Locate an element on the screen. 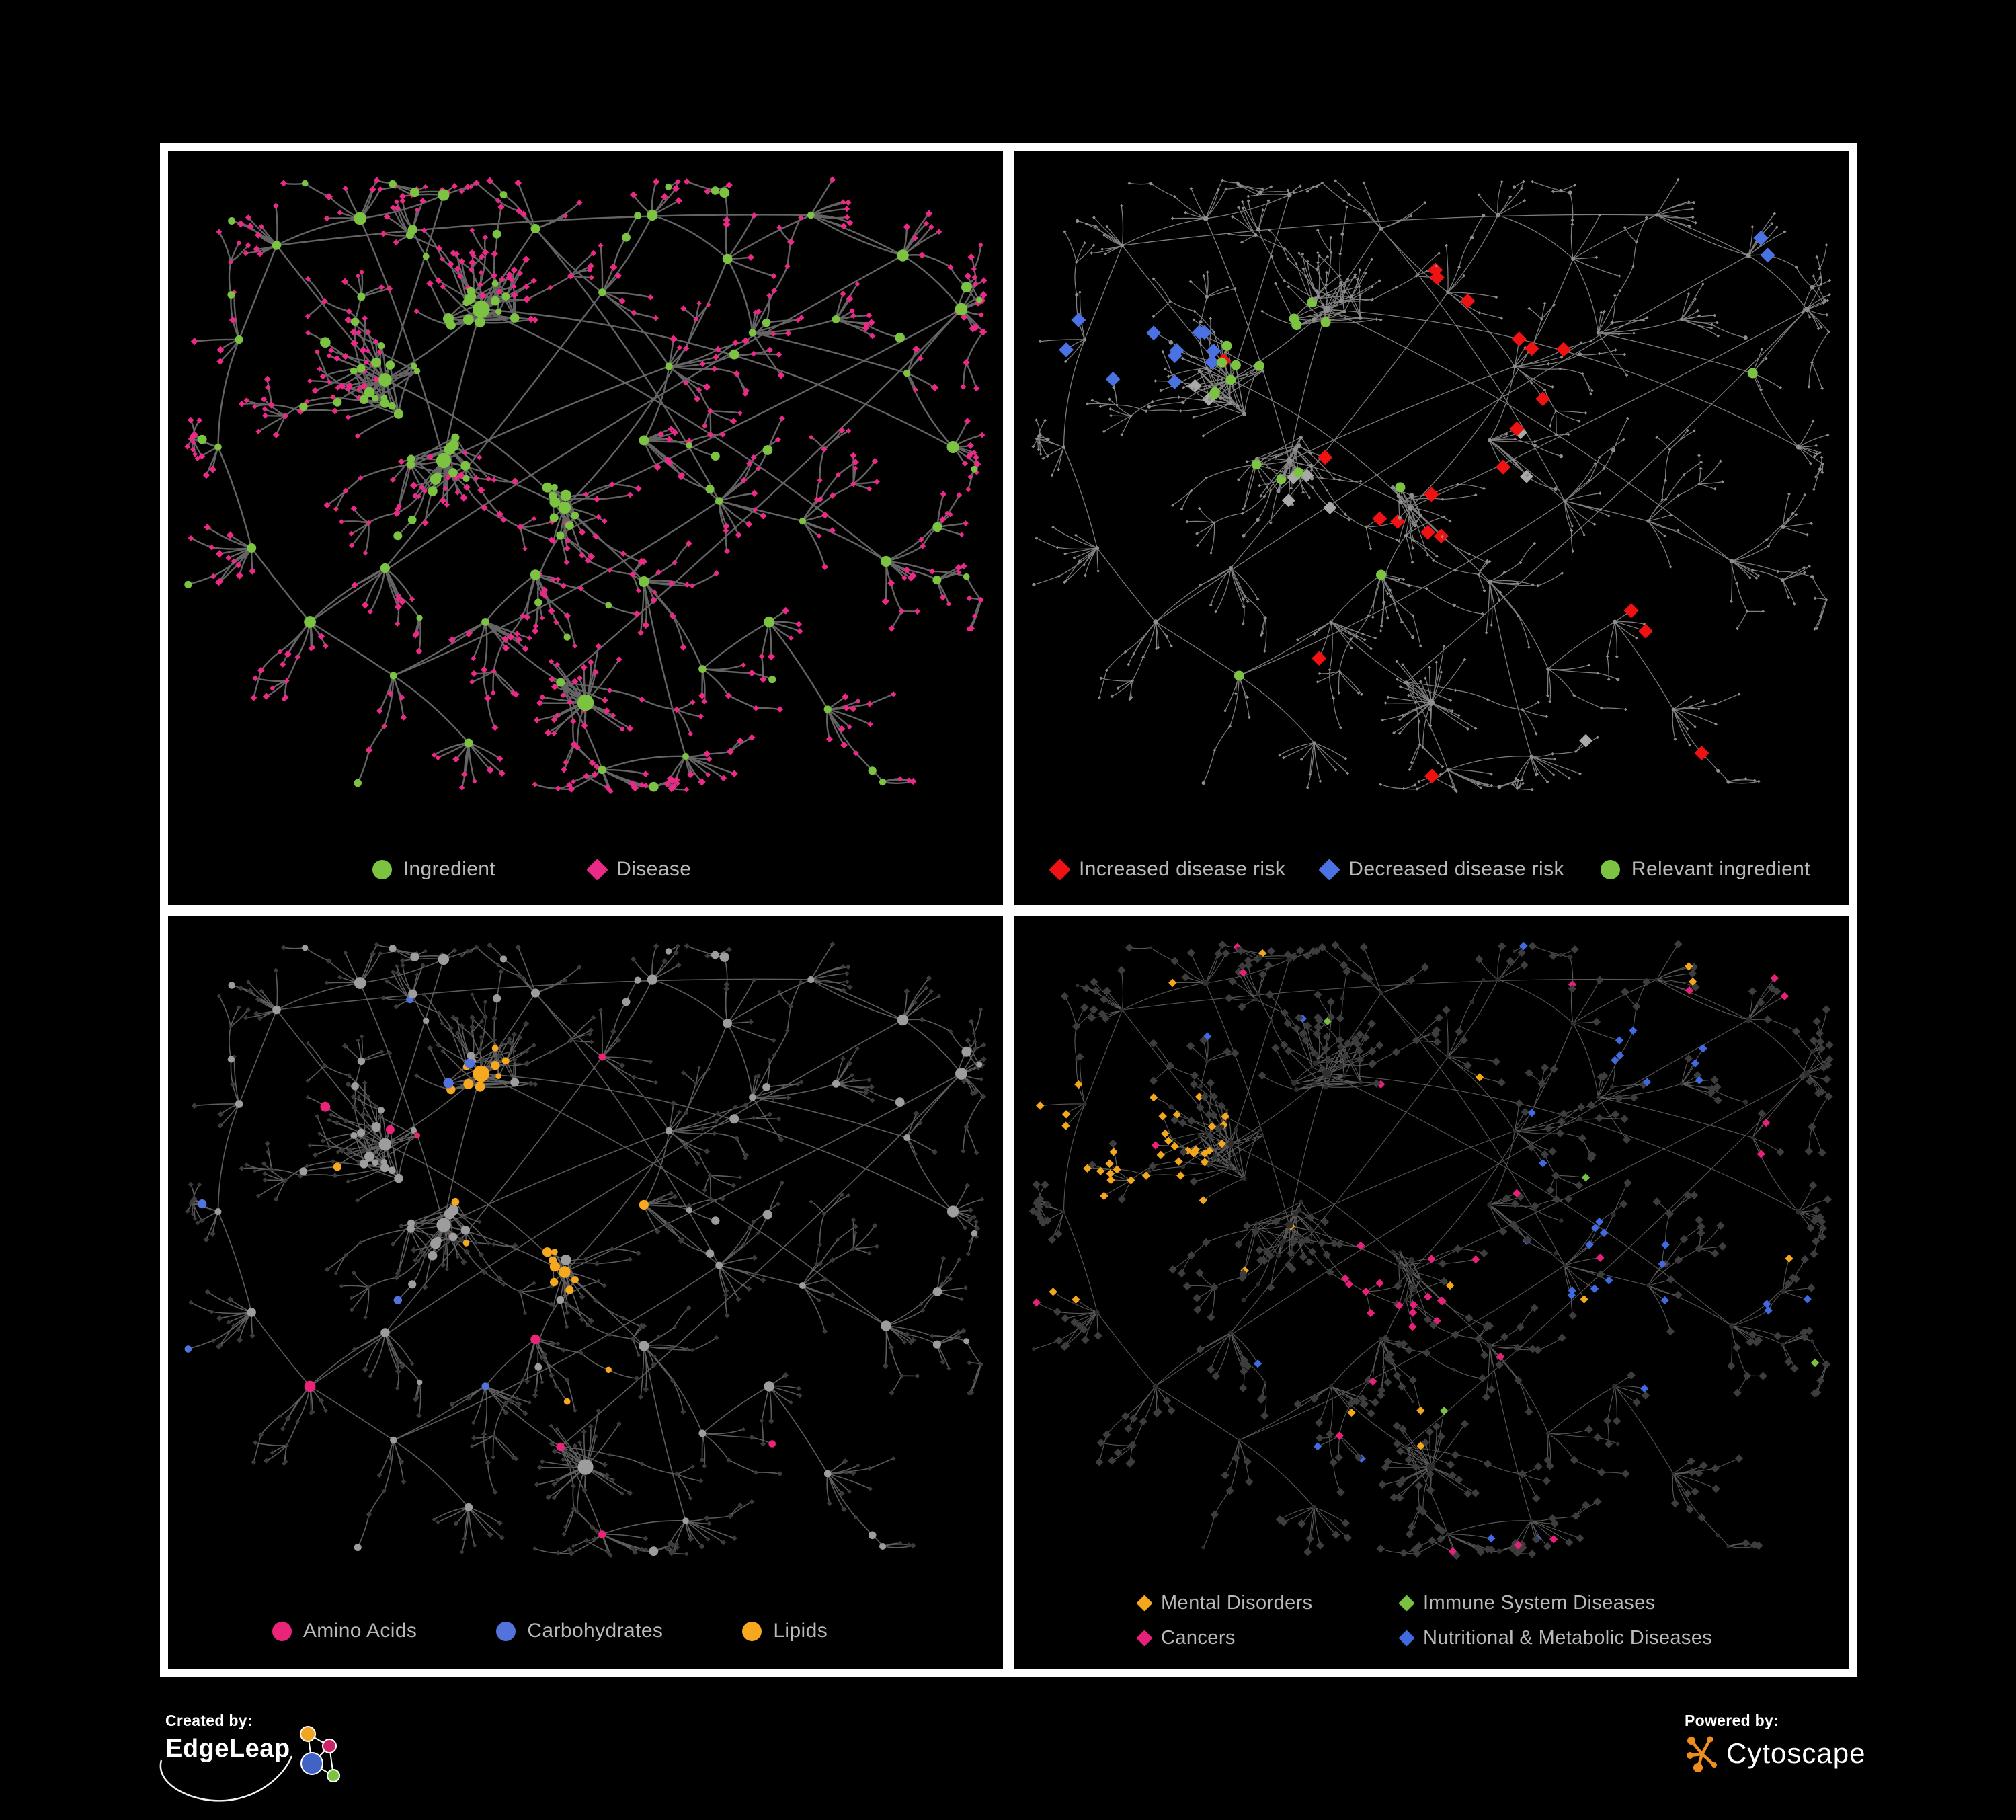  legend-label: Mental Disorders is located at coordinates (1237, 1603).